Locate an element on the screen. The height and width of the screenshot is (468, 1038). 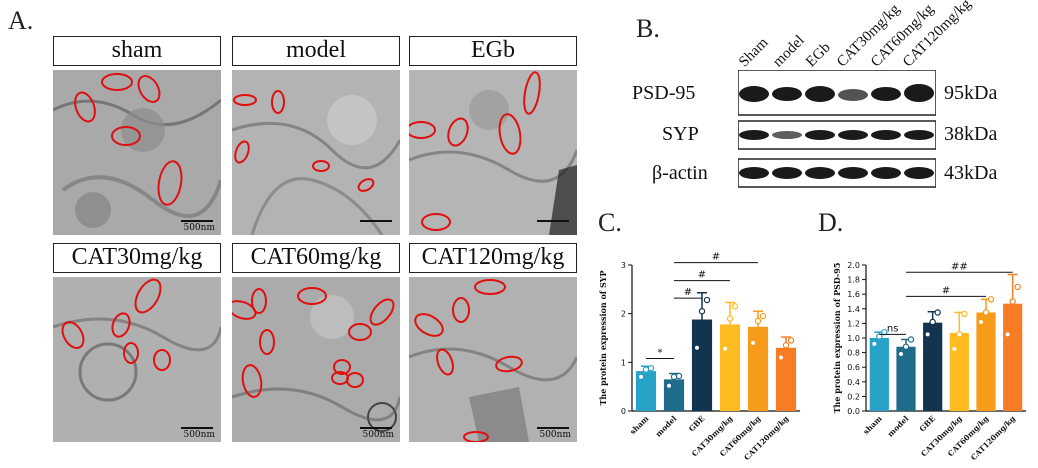
y-tick-label: 3 is located at coordinates (623, 265).